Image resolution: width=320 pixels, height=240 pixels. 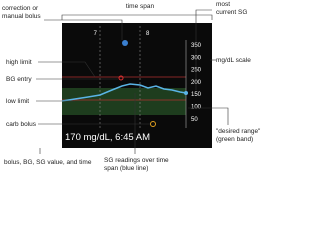 What do you see at coordinates (137, 17) in the screenshot?
I see `time-span-bracket` at bounding box center [137, 17].